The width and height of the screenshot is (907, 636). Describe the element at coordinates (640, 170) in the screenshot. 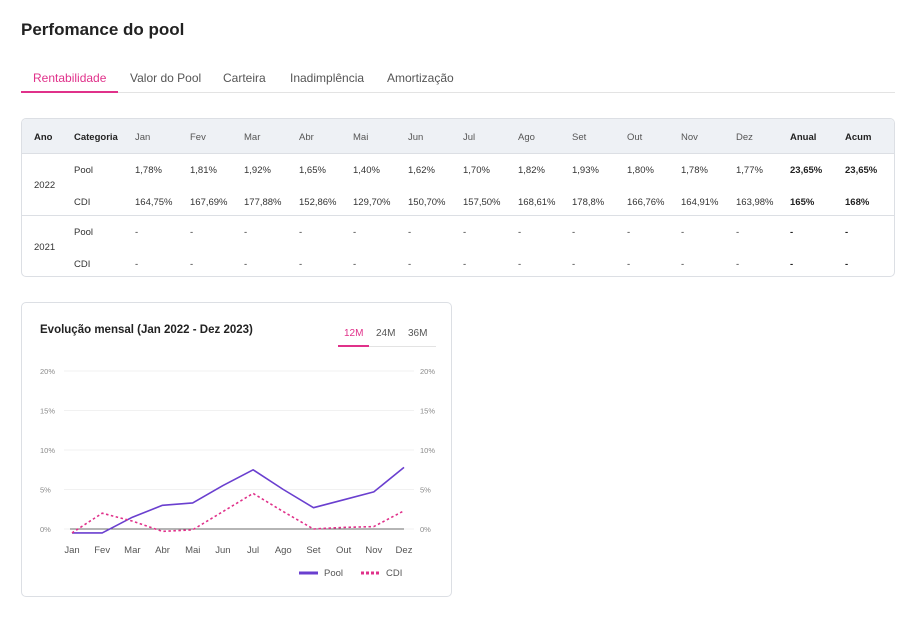

I see `month-value-cell: 1,80%` at that location.